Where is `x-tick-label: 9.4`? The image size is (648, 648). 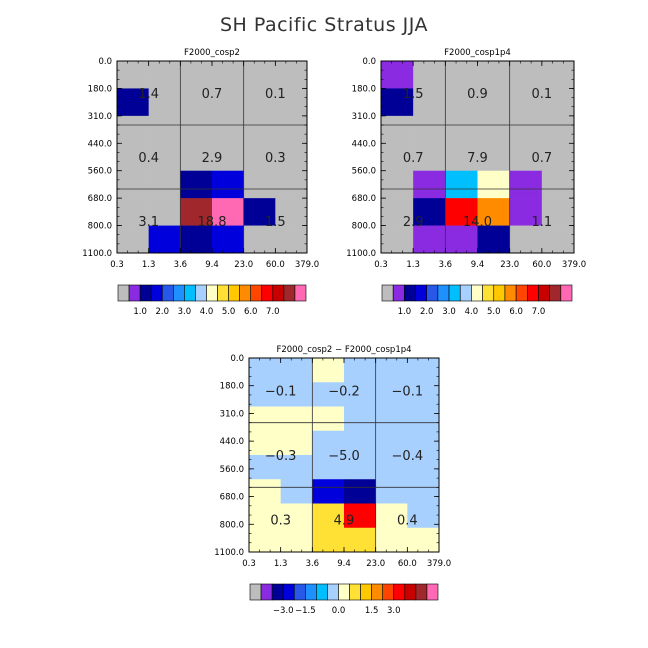 x-tick-label: 9.4 is located at coordinates (344, 564).